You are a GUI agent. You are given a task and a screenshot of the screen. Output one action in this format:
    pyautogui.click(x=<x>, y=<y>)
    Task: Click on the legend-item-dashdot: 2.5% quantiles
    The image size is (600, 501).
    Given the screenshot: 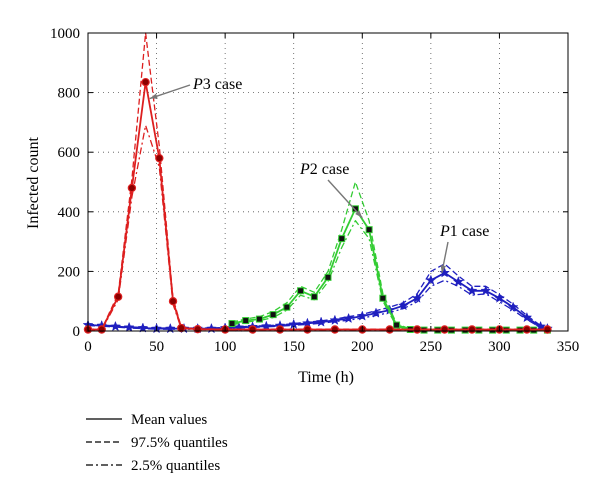 What is the action you would take?
    pyautogui.click(x=153, y=466)
    